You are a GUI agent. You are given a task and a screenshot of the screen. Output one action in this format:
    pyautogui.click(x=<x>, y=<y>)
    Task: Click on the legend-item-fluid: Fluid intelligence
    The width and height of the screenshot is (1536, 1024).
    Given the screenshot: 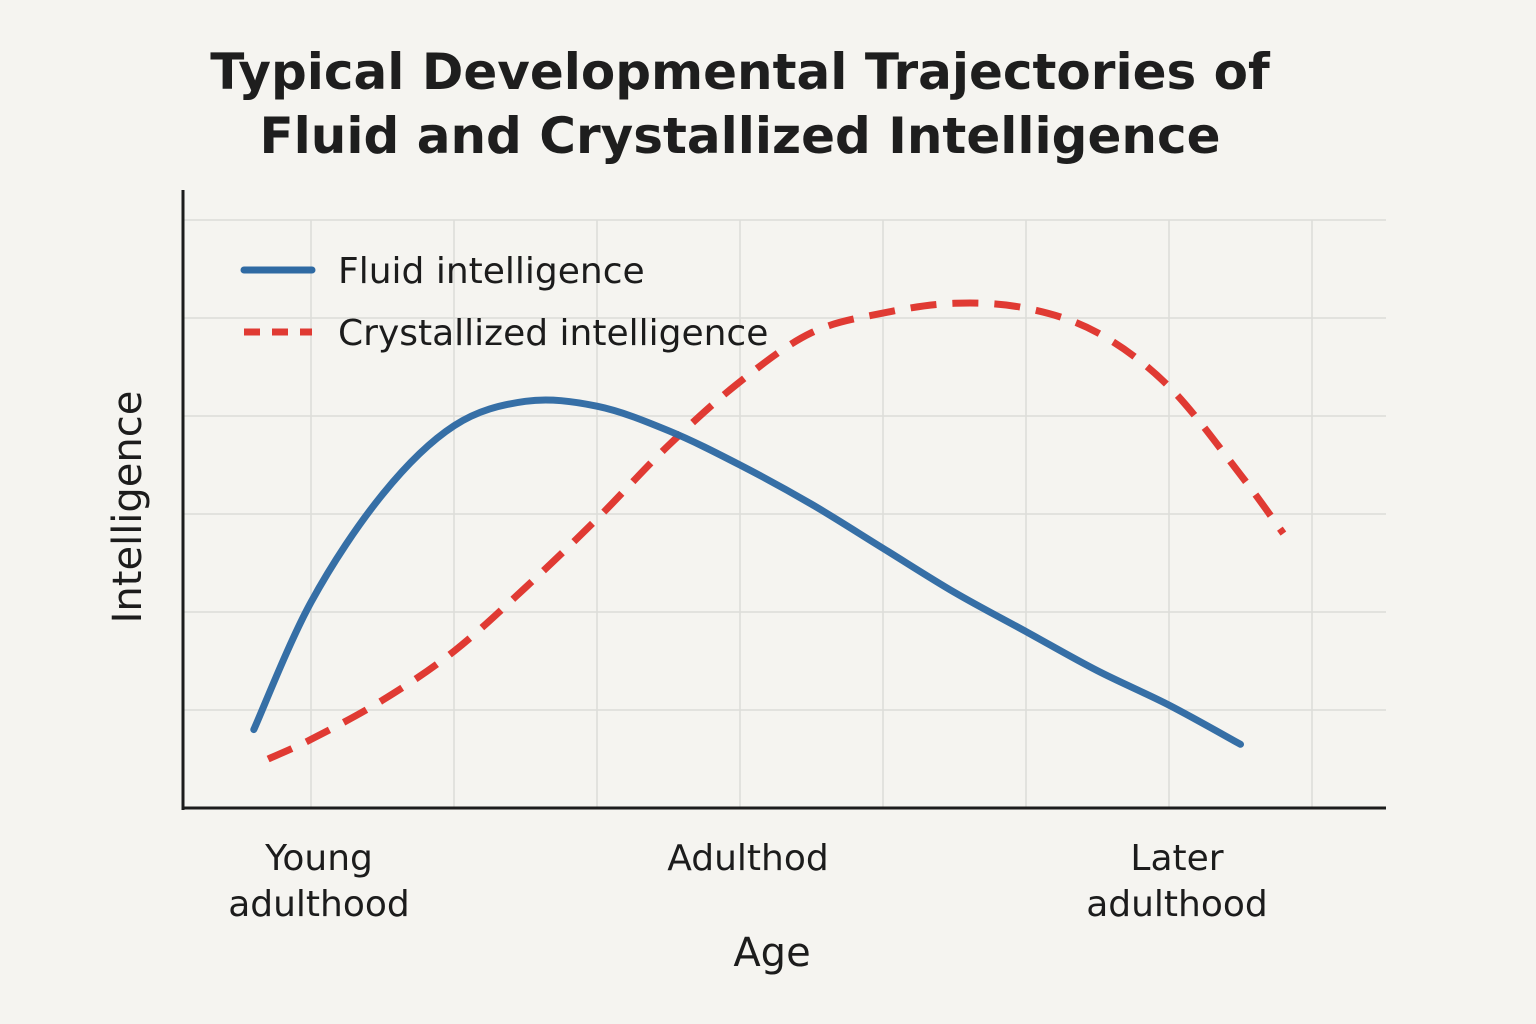 What is the action you would take?
    pyautogui.click(x=442, y=271)
    